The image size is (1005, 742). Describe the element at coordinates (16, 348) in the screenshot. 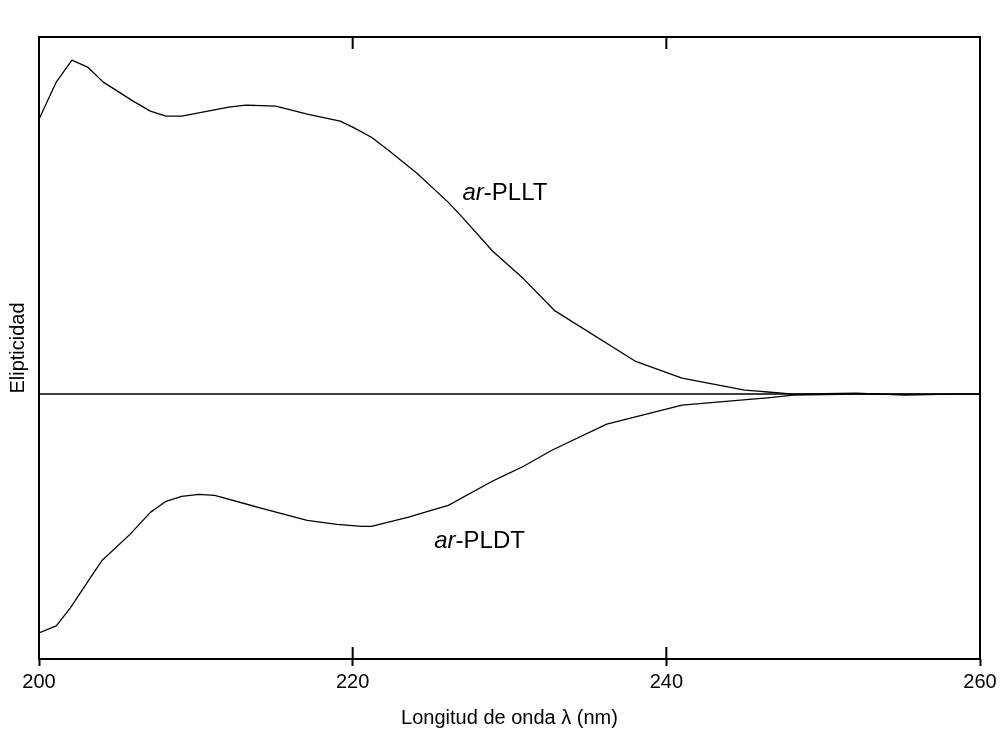

I see `y-axis-title: Elipticidad` at that location.